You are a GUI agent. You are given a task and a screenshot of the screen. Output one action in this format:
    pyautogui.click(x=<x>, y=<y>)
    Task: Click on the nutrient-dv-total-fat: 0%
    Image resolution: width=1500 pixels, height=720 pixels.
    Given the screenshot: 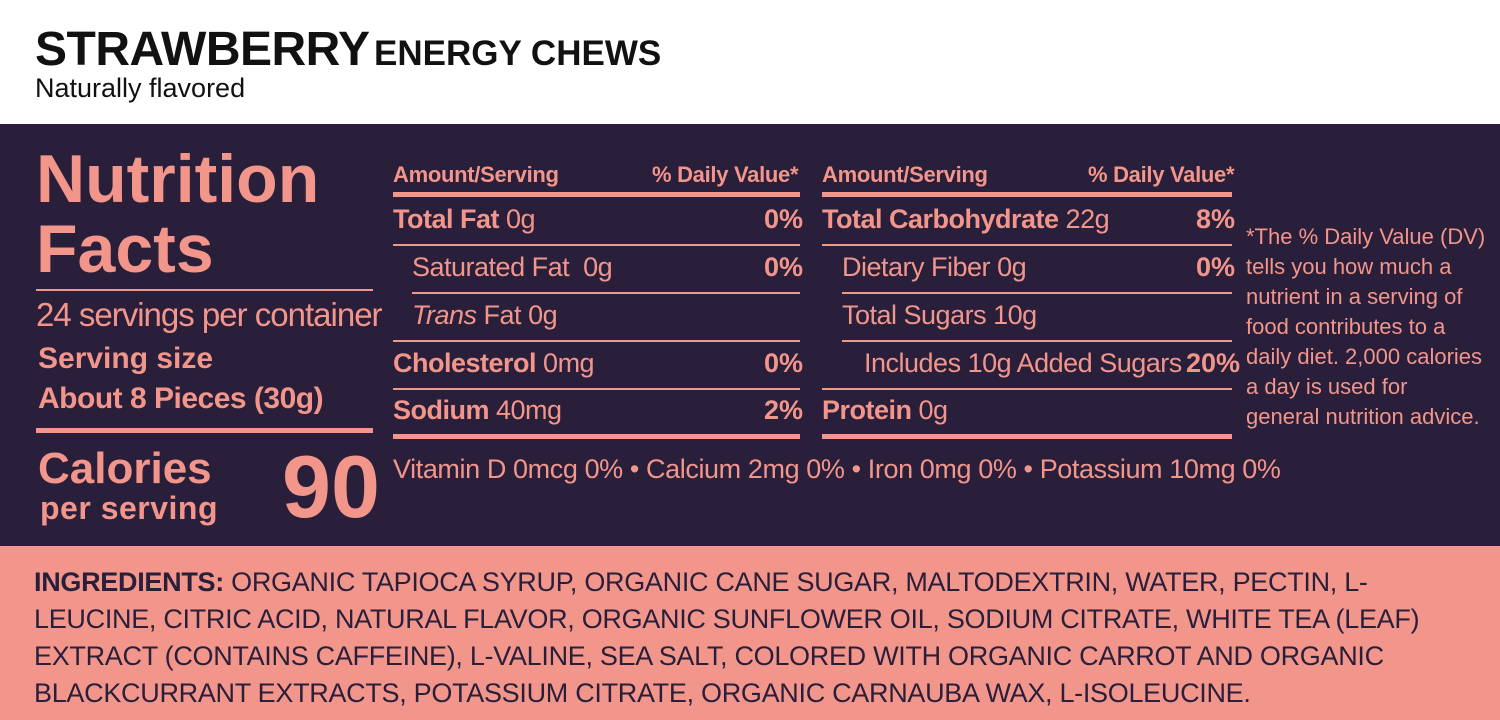 What is the action you would take?
    pyautogui.click(x=784, y=219)
    